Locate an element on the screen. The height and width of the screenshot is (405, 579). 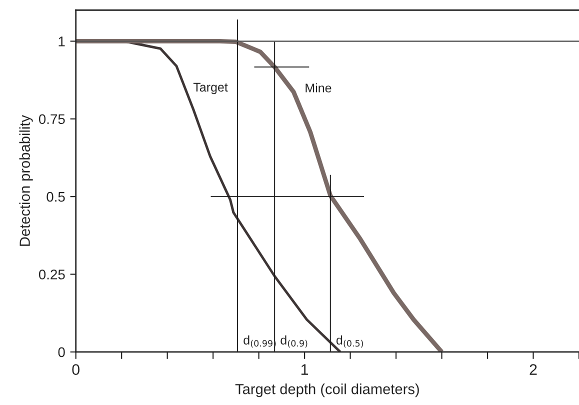
y-tick-label: 0.5 is located at coordinates (55, 197).